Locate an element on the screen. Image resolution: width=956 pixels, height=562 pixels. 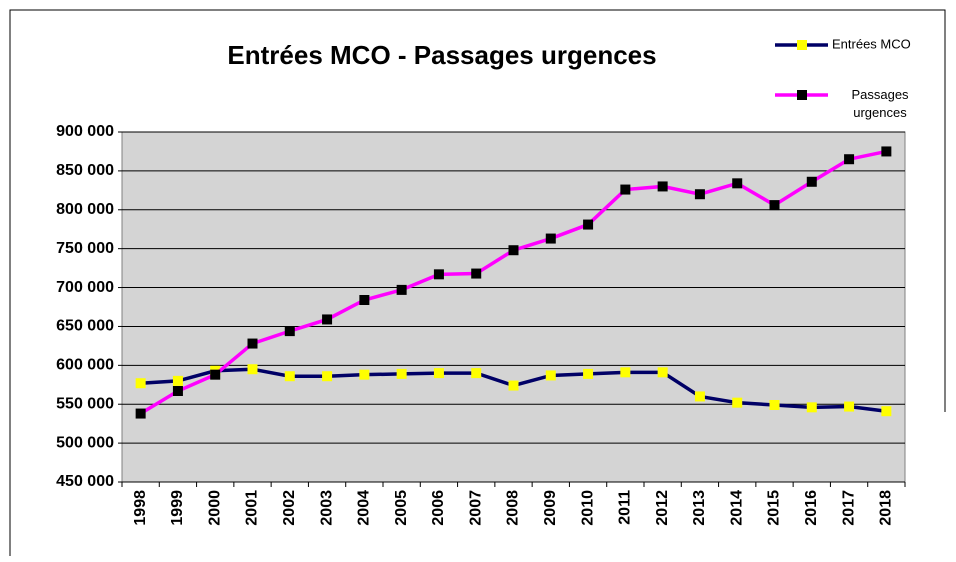
x-tick-label: 2006 is located at coordinates (438, 508).